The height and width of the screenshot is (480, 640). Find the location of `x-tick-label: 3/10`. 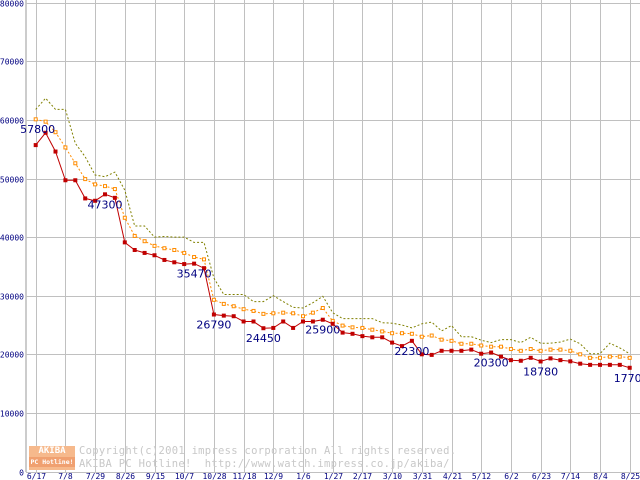

x-tick-label: 3/10 is located at coordinates (392, 476).